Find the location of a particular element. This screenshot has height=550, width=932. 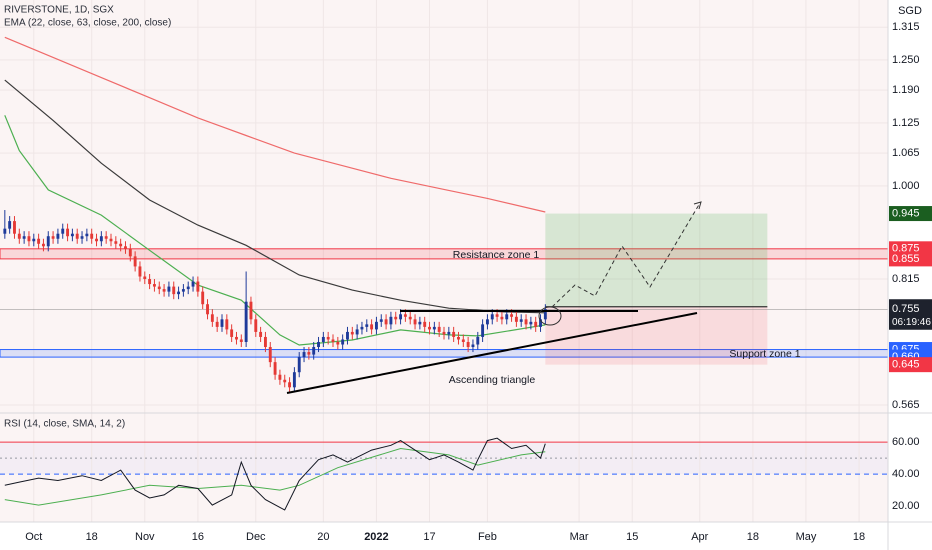

pattern-label: Ascending triangle is located at coordinates (492, 380).